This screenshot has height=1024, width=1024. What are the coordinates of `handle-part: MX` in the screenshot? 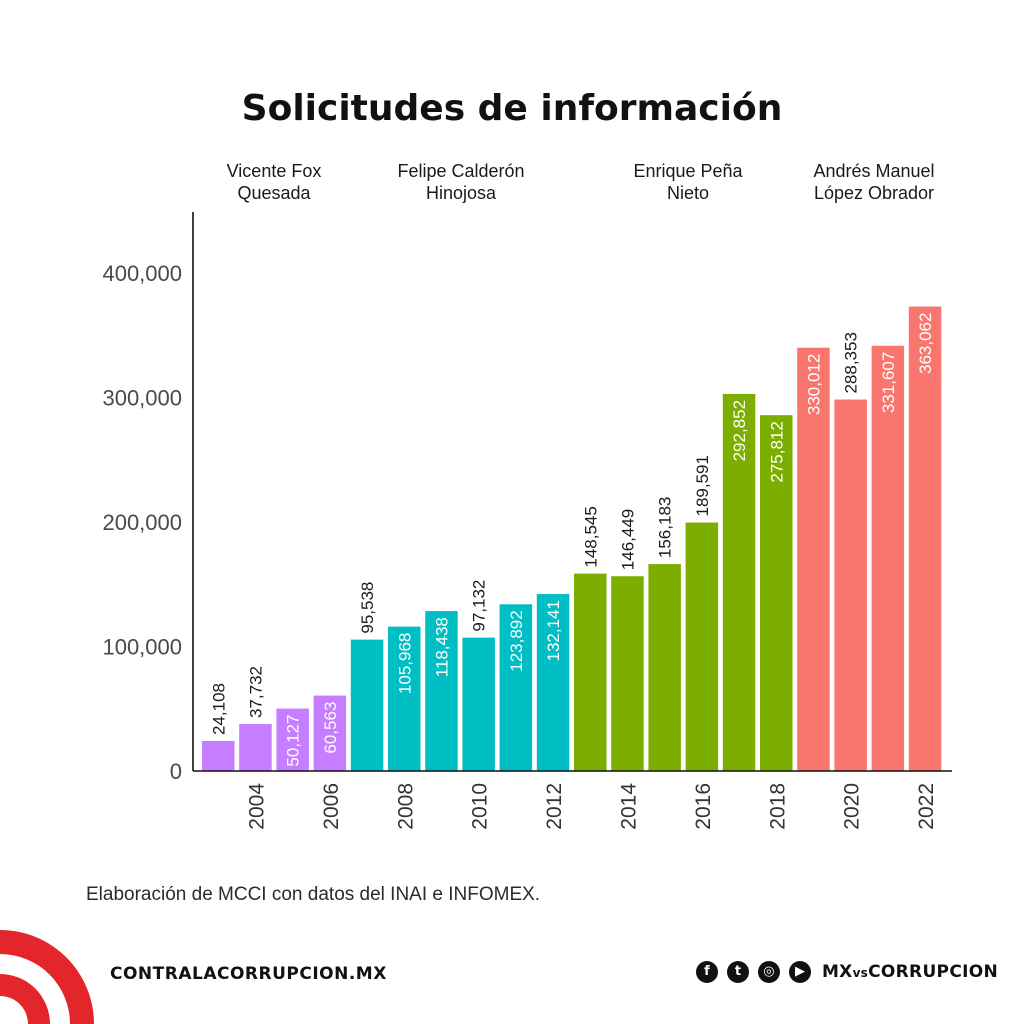 It's located at (837, 972).